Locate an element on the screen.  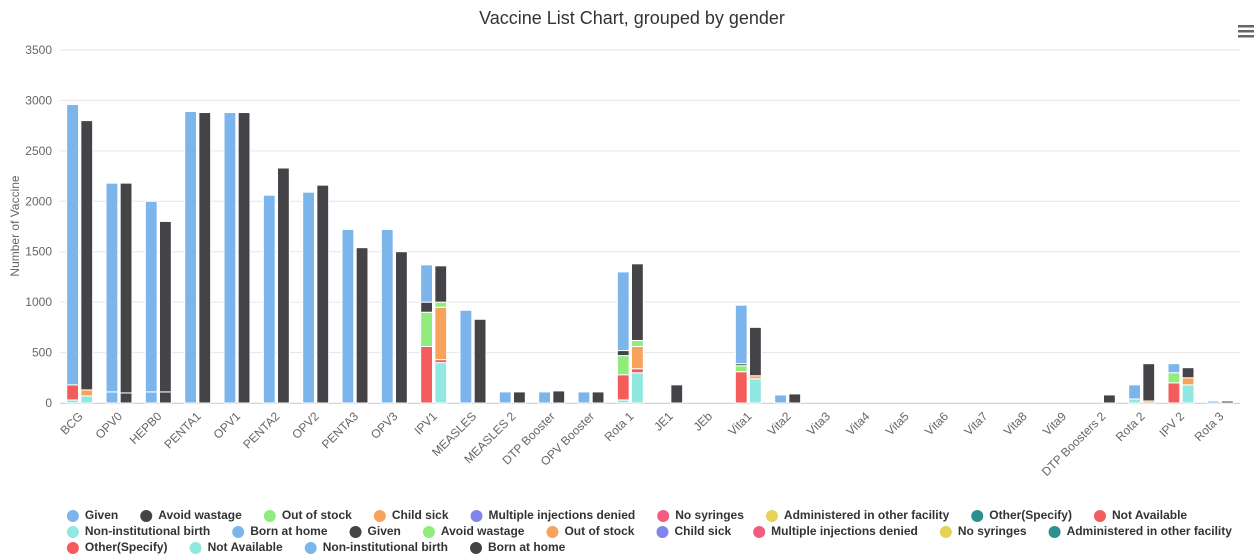
y-tick-label: 2000 is located at coordinates (38, 201).